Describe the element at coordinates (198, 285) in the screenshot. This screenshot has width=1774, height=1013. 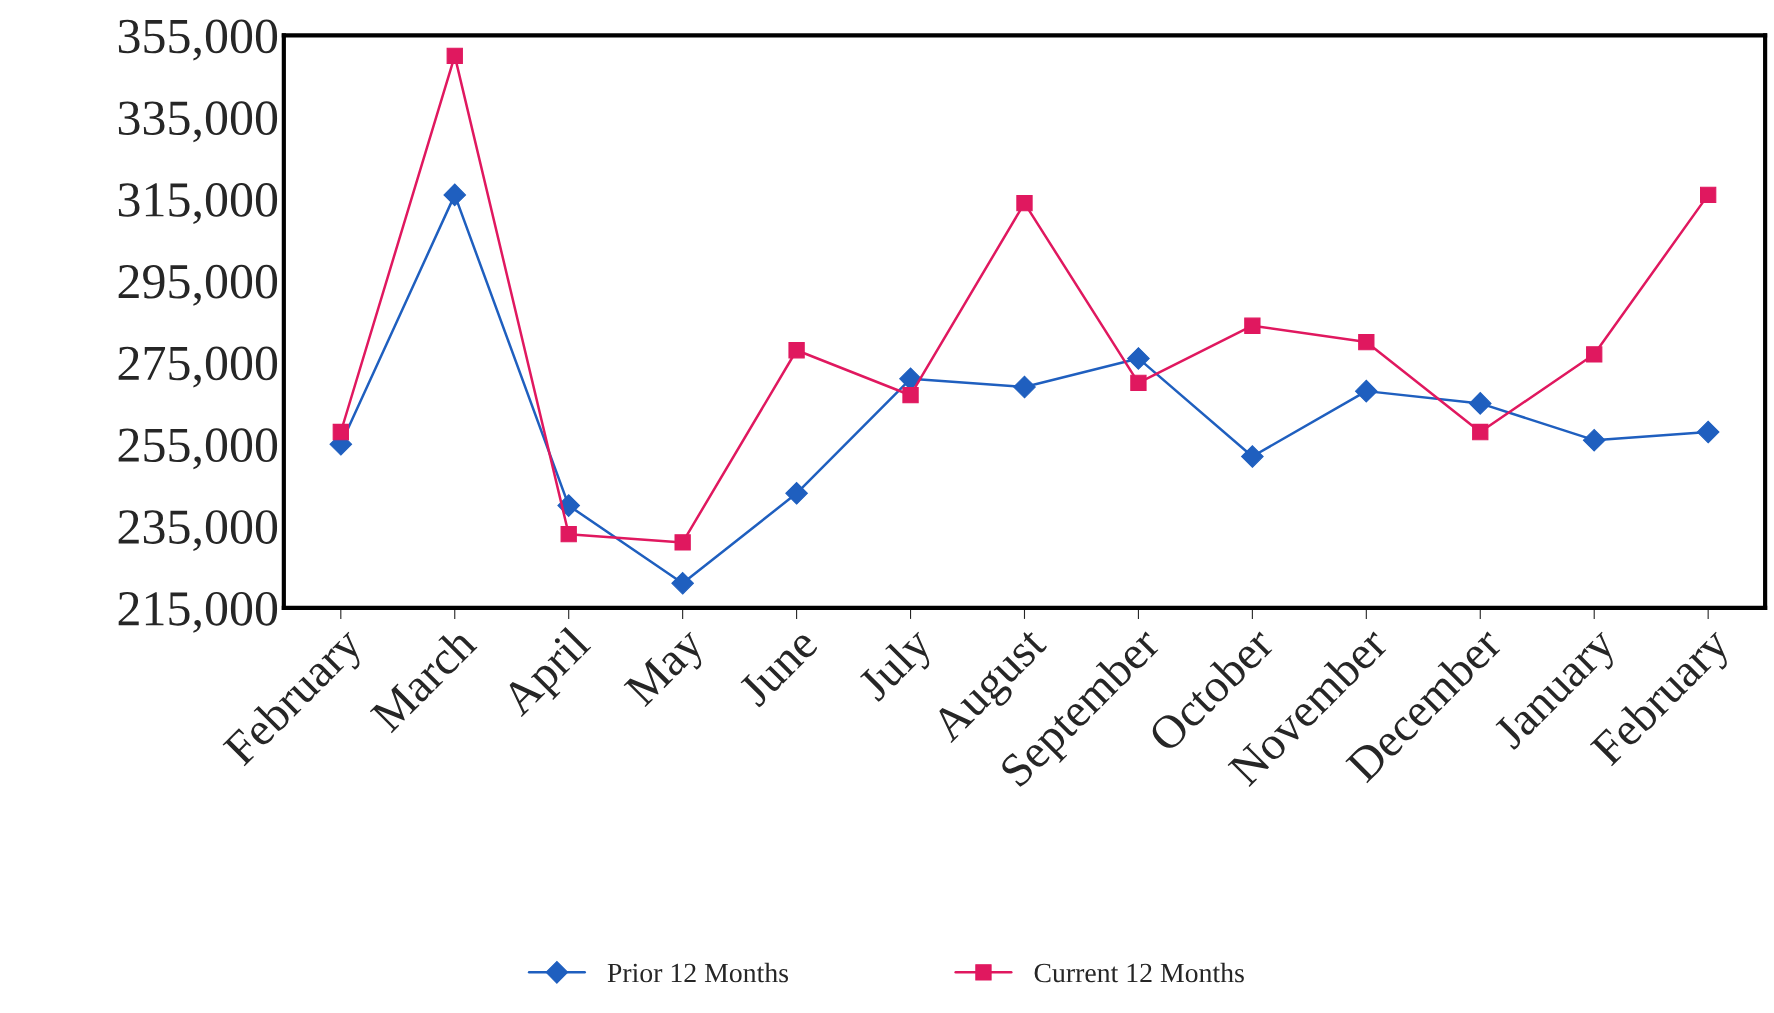
I see `y-tick-label: 295,000` at that location.